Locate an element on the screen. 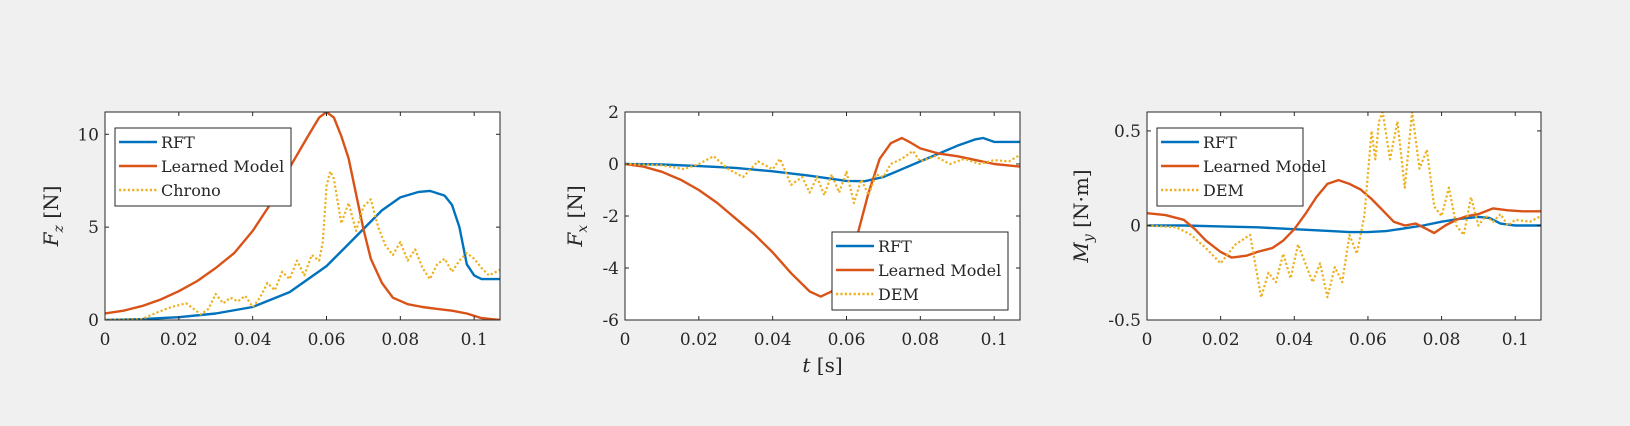 This screenshot has width=1630, height=426. y-tick-label: 10 is located at coordinates (88, 135).